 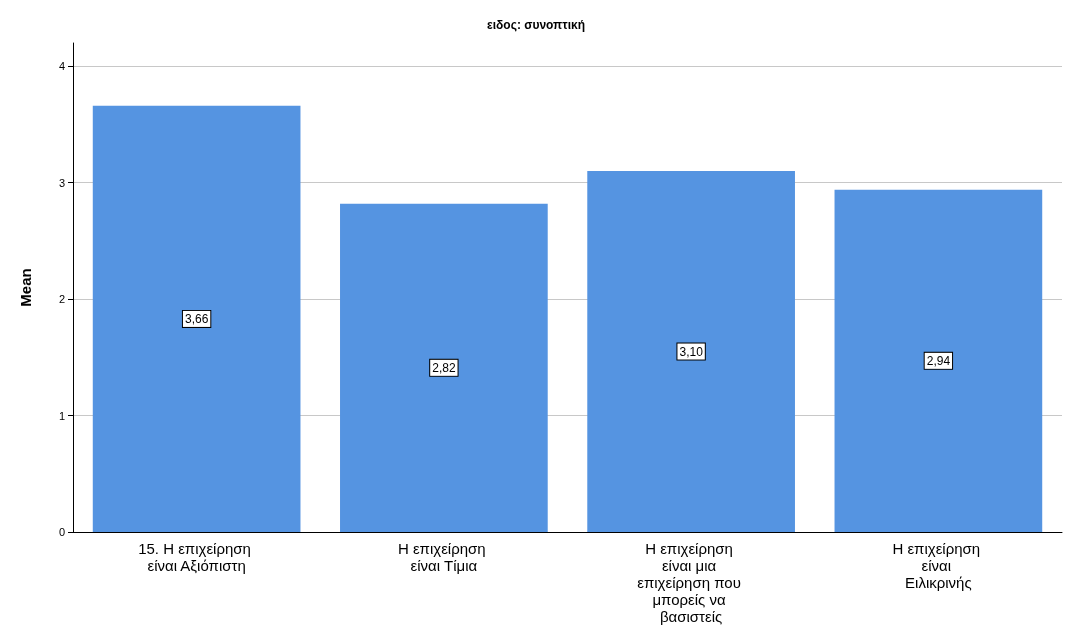 I want to click on data-label: 2,94, so click(x=938, y=360).